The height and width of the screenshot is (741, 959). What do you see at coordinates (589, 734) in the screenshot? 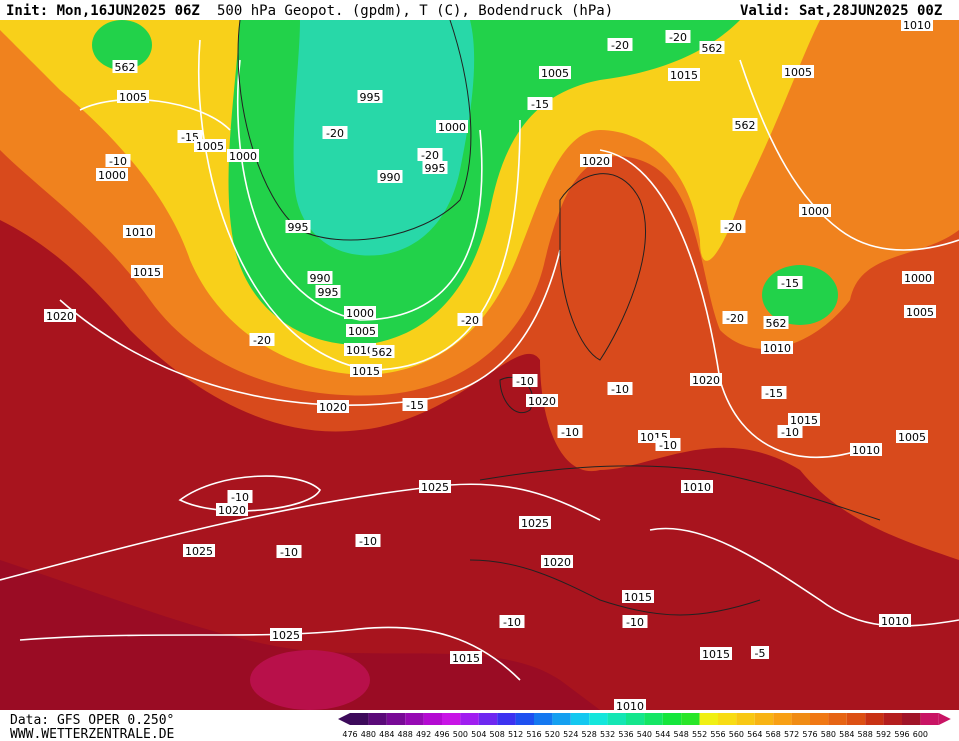
I see `colorbar-label: 528` at bounding box center [589, 734].